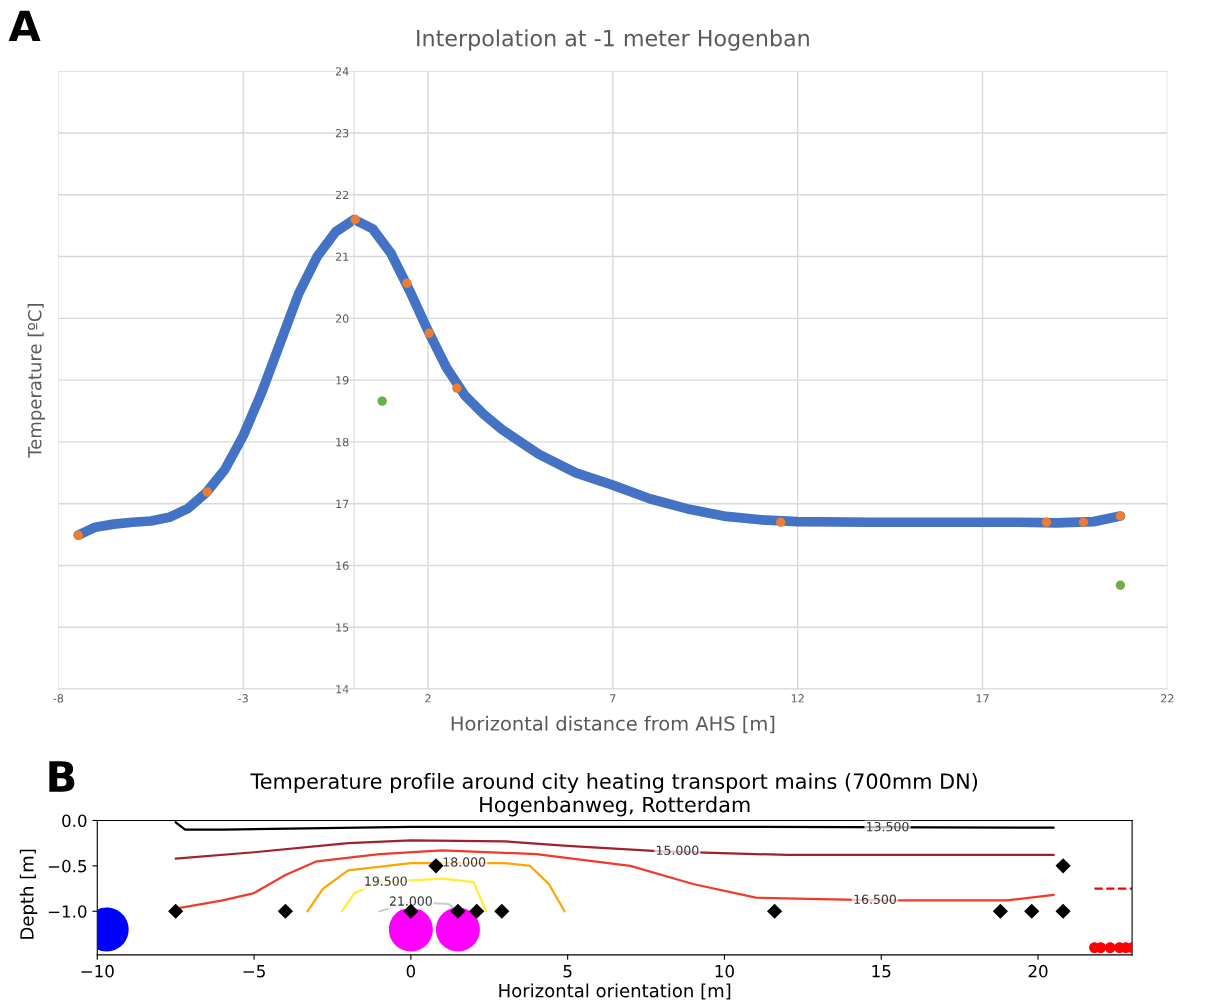 This screenshot has height=1003, width=1216. What do you see at coordinates (342, 565) in the screenshot?
I see `y-tick-label: 16` at bounding box center [342, 565].